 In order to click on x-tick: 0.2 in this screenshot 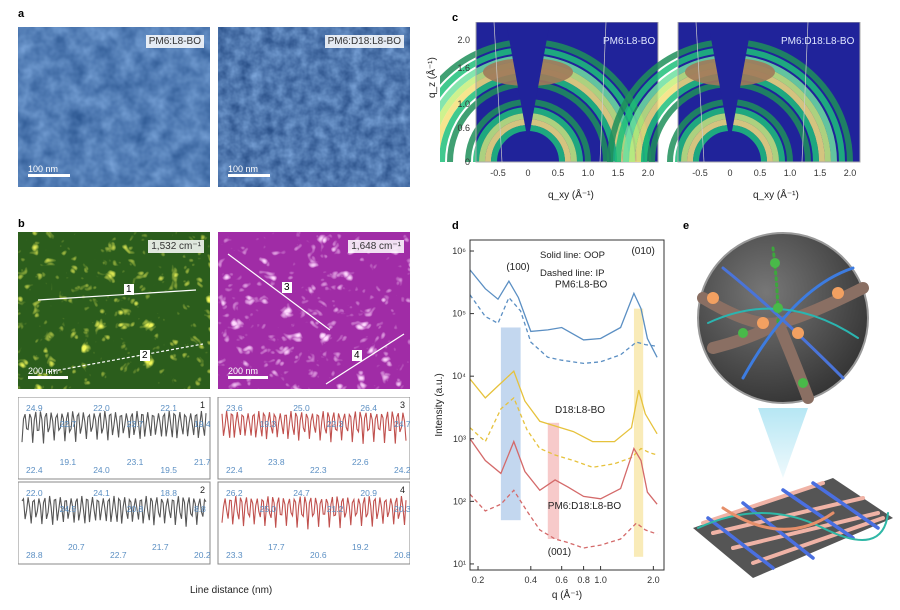, I will do `click(478, 580)`.